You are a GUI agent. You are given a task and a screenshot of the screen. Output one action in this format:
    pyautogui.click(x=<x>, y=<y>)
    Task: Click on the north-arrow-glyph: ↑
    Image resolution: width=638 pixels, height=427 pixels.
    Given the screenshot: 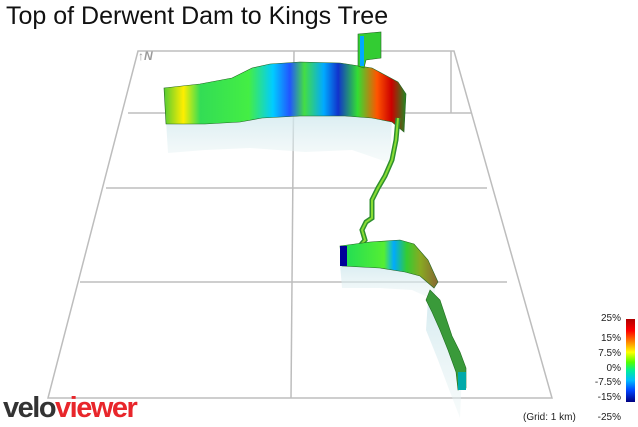 What is the action you would take?
    pyautogui.click(x=141, y=56)
    